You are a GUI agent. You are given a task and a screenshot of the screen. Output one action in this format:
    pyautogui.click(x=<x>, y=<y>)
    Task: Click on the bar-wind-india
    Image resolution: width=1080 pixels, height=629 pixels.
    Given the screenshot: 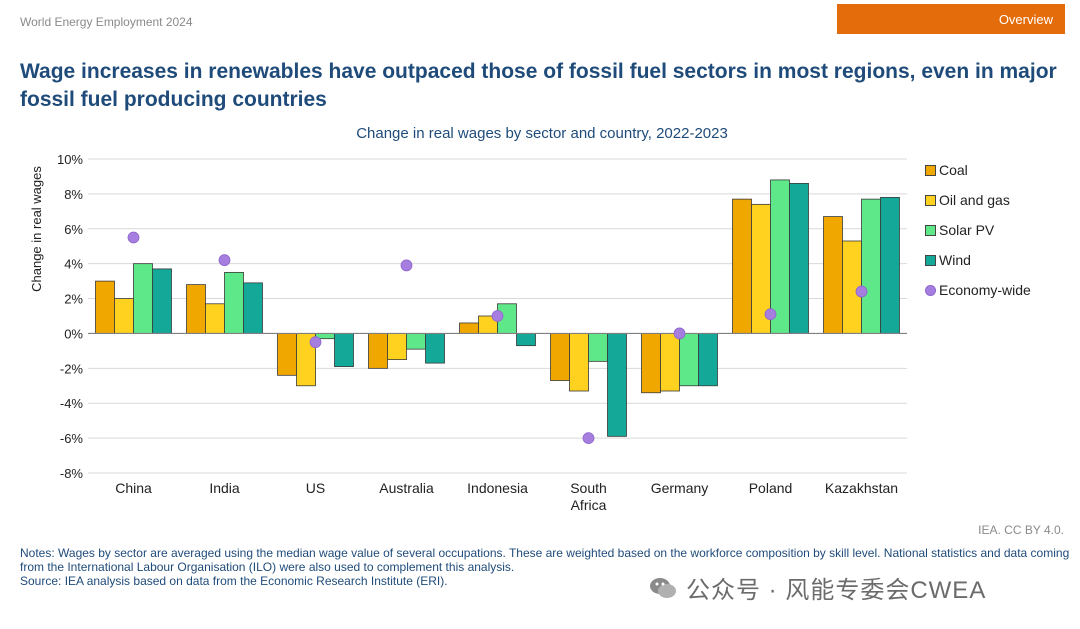 What is the action you would take?
    pyautogui.click(x=253, y=308)
    